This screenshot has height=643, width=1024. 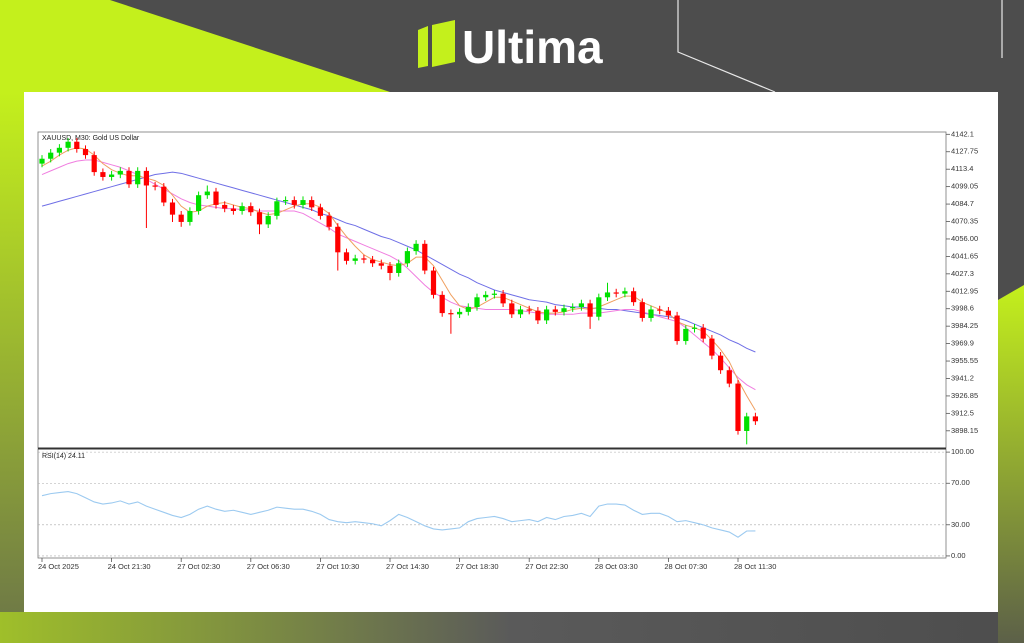 I want to click on x-tick-label: 28 Oct 03:30, so click(x=616, y=566).